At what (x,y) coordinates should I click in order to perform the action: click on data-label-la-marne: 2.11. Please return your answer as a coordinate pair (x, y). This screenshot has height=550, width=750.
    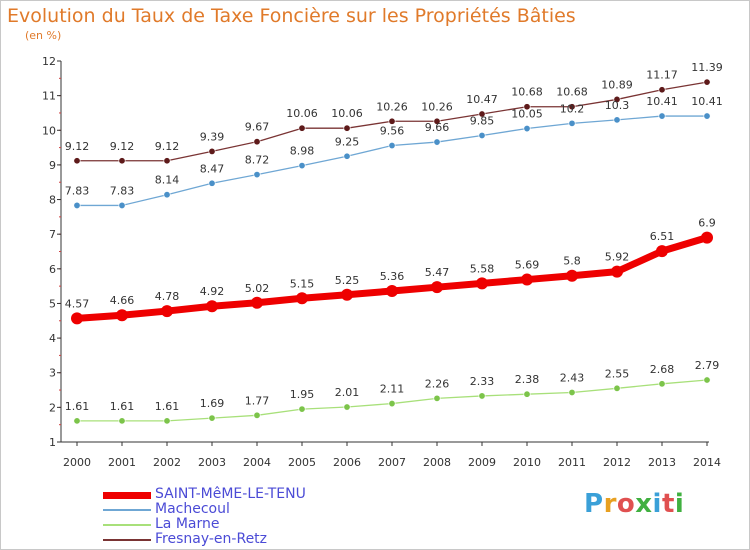
    Looking at the image, I should click on (392, 389).